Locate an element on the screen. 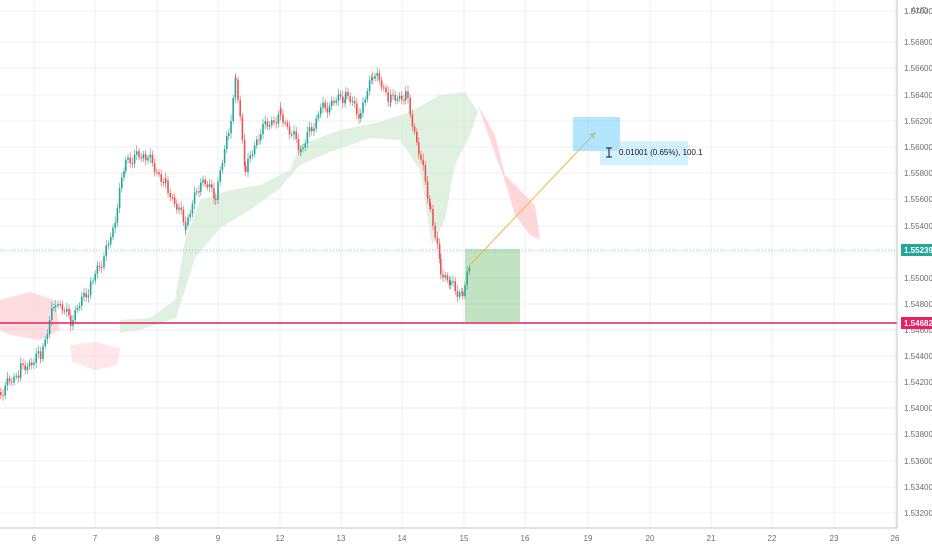 The width and height of the screenshot is (932, 555). time-axis-label: 8 is located at coordinates (157, 538).